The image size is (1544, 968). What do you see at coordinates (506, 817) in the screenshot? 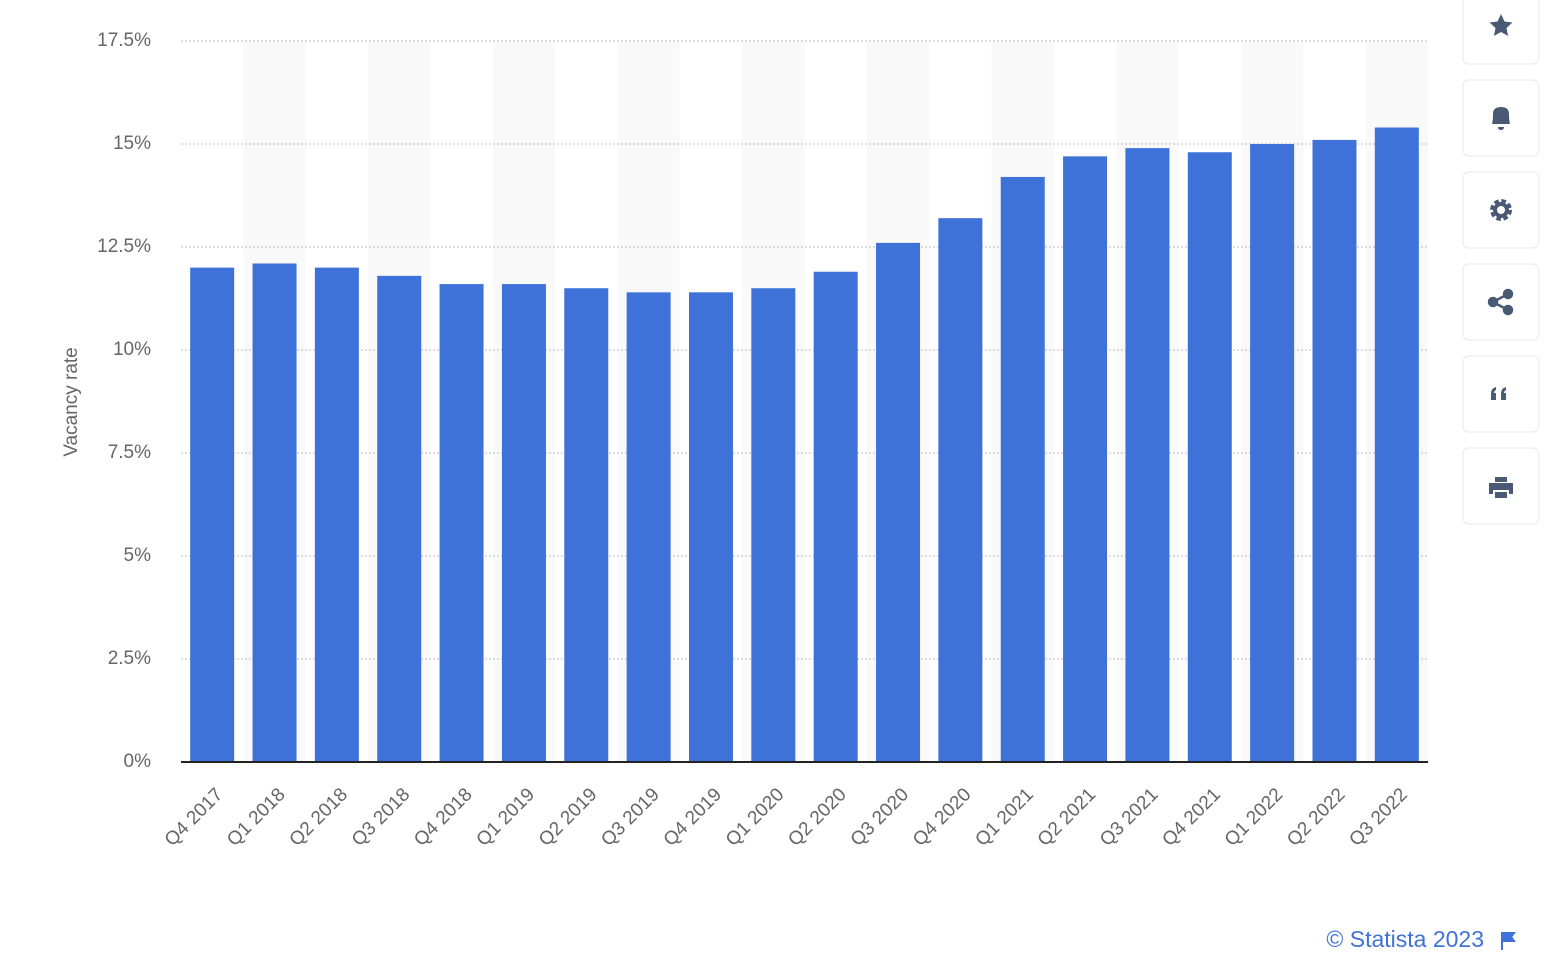
I see `x-tick-label: Q1 2019` at bounding box center [506, 817].